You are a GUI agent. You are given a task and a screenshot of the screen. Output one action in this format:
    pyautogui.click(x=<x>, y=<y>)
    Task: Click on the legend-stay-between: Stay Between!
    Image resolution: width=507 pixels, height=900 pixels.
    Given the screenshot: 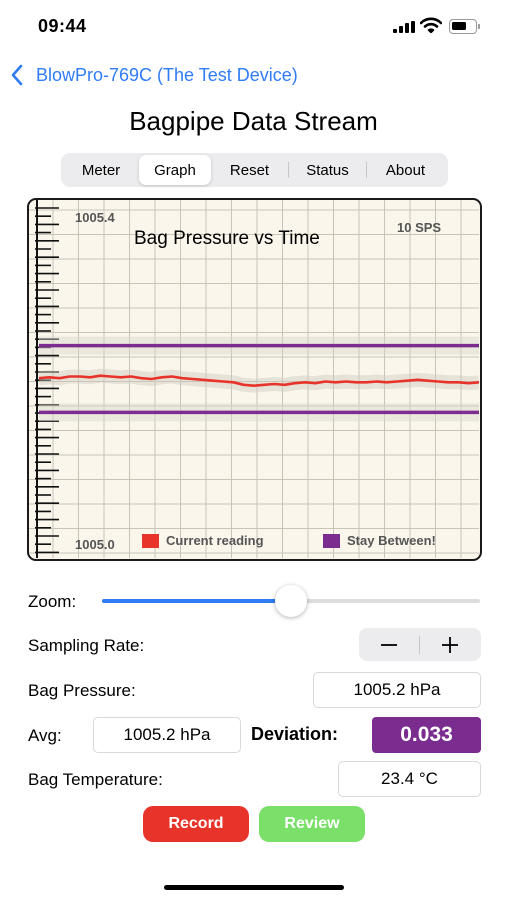 What is the action you would take?
    pyautogui.click(x=379, y=540)
    